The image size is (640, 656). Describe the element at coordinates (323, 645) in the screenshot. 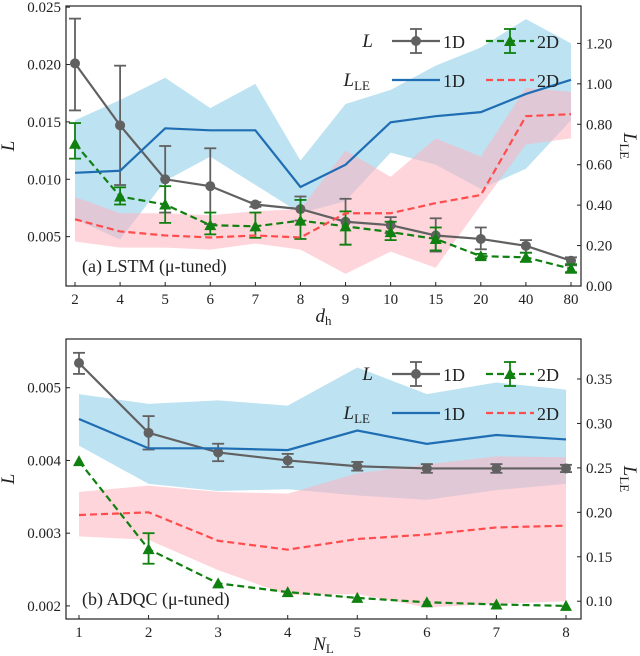

I see `x-axis-label: NL` at that location.